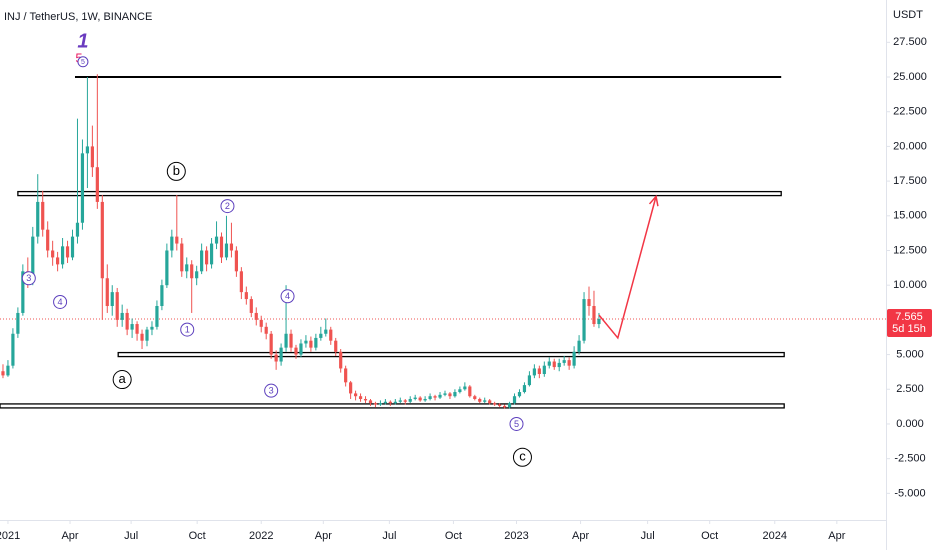 Image resolution: width=932 pixels, height=550 pixels. Describe the element at coordinates (775, 536) in the screenshot. I see `x-tick-label: 2024` at that location.